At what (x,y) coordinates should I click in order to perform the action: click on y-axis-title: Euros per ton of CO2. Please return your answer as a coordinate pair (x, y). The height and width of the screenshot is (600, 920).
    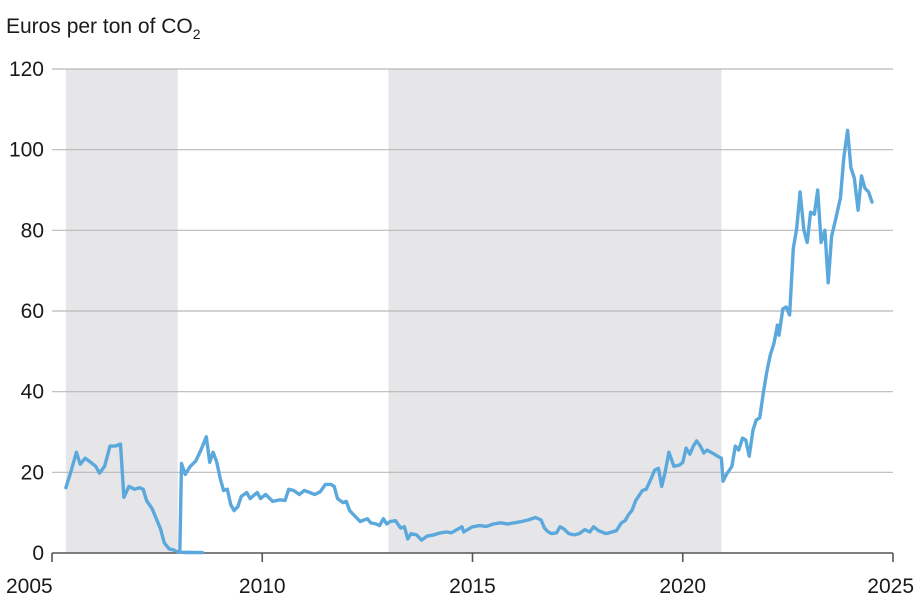
    Looking at the image, I should click on (103, 28).